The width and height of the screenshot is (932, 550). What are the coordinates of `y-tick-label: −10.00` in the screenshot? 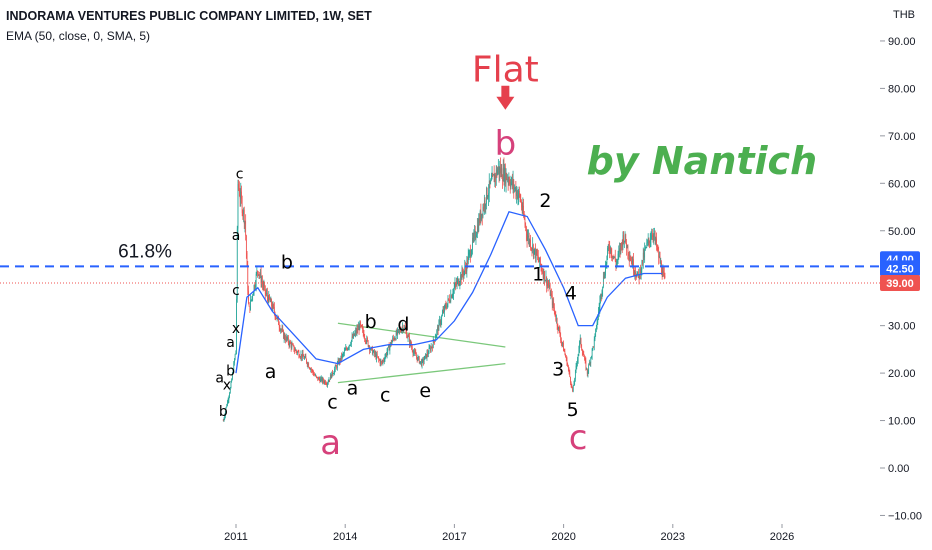 It's located at (905, 516).